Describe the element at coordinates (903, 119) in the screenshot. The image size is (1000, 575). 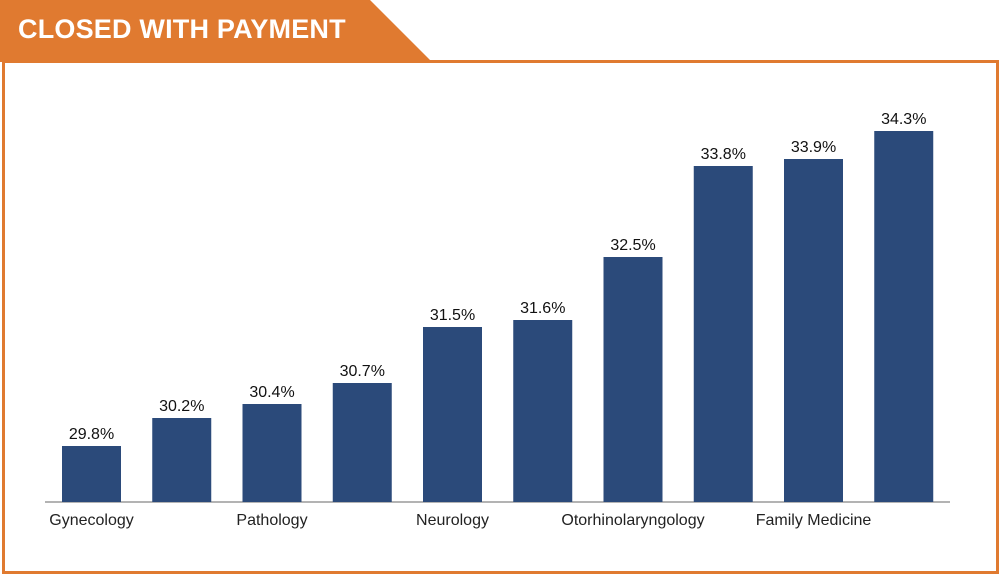
I see `data-label-9: 34.3%` at that location.